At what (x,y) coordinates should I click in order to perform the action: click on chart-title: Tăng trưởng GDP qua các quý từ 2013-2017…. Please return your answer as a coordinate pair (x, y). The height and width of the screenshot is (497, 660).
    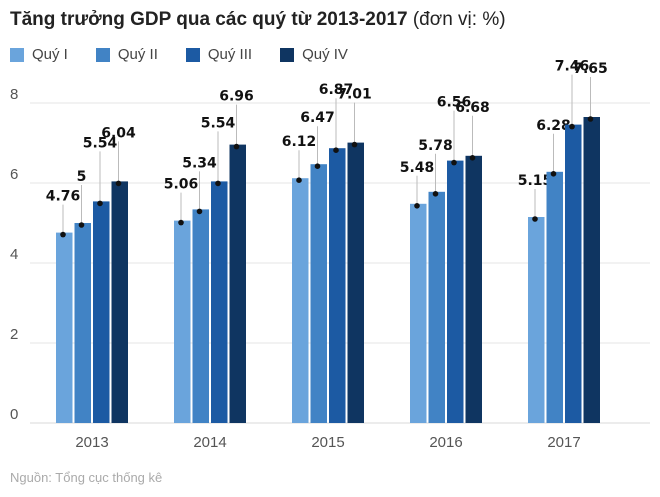
    Looking at the image, I should click on (258, 20).